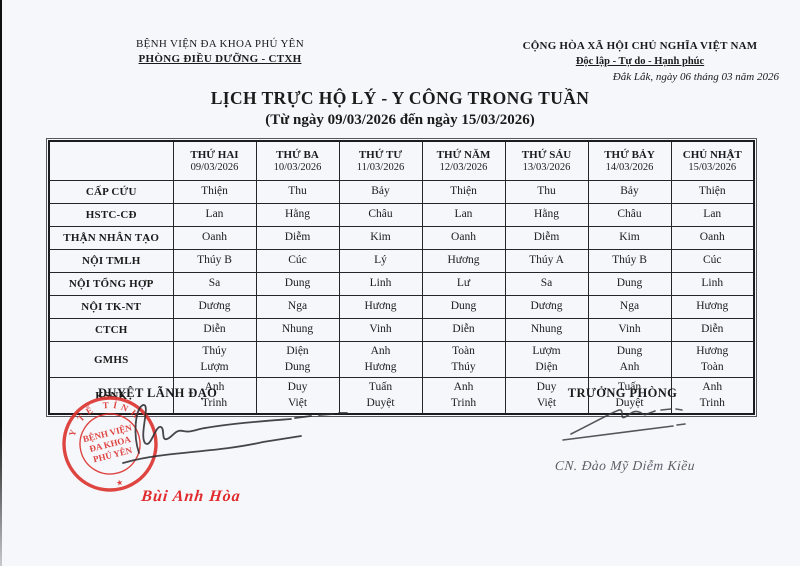 The height and width of the screenshot is (566, 800). What do you see at coordinates (400, 98) in the screenshot?
I see `title-main: LỊCH TRỰC HỘ LÝ - Y CÔNG TRONG TUẦN` at bounding box center [400, 98].